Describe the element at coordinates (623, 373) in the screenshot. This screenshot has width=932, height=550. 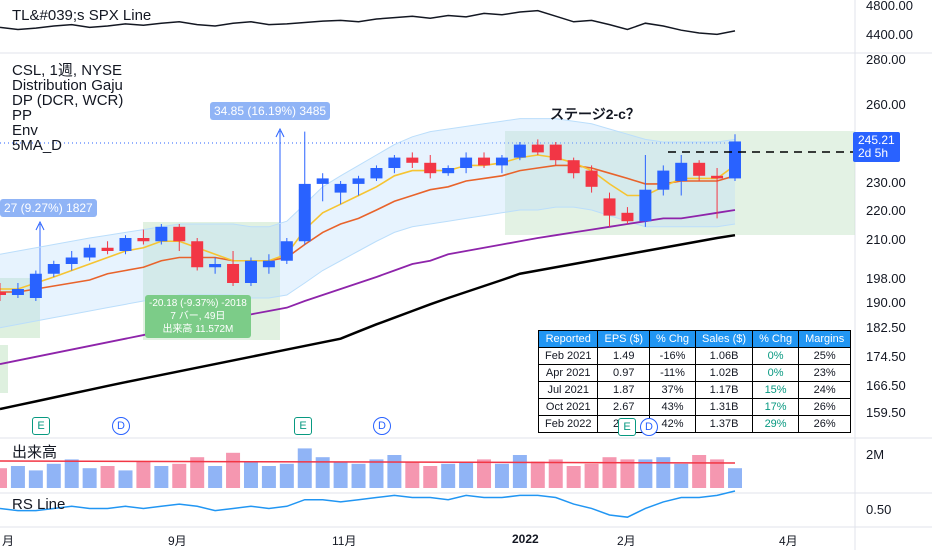
I see `cell-eps: 0.97` at that location.